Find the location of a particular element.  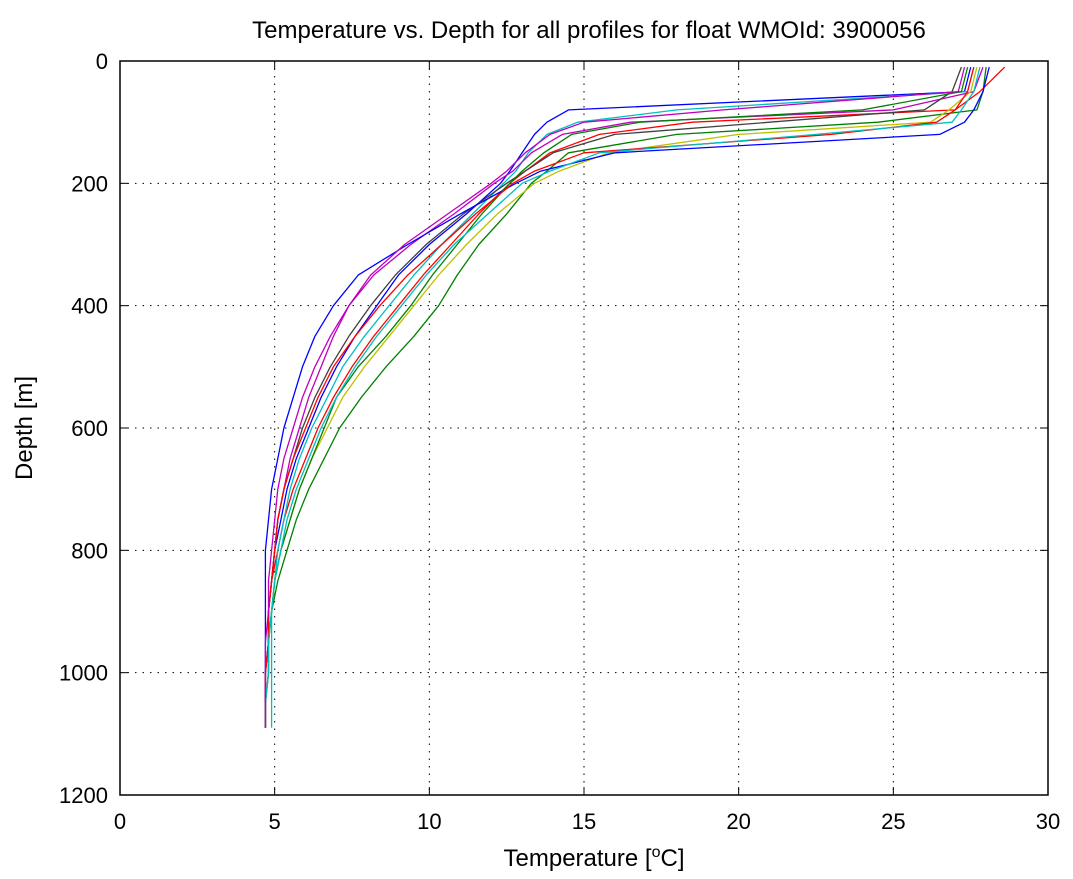

x-axis-label: Temperature [oC] is located at coordinates (594, 858).